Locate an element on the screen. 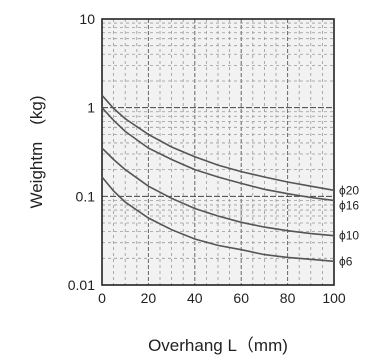 This screenshot has width=372, height=364. y-axis-title: Weightm (kg) is located at coordinates (36, 151).